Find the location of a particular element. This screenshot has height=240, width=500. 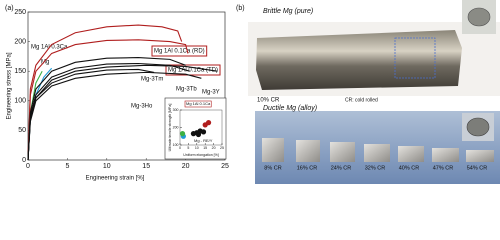

y-tick-label: 50 is located at coordinates (22, 130).